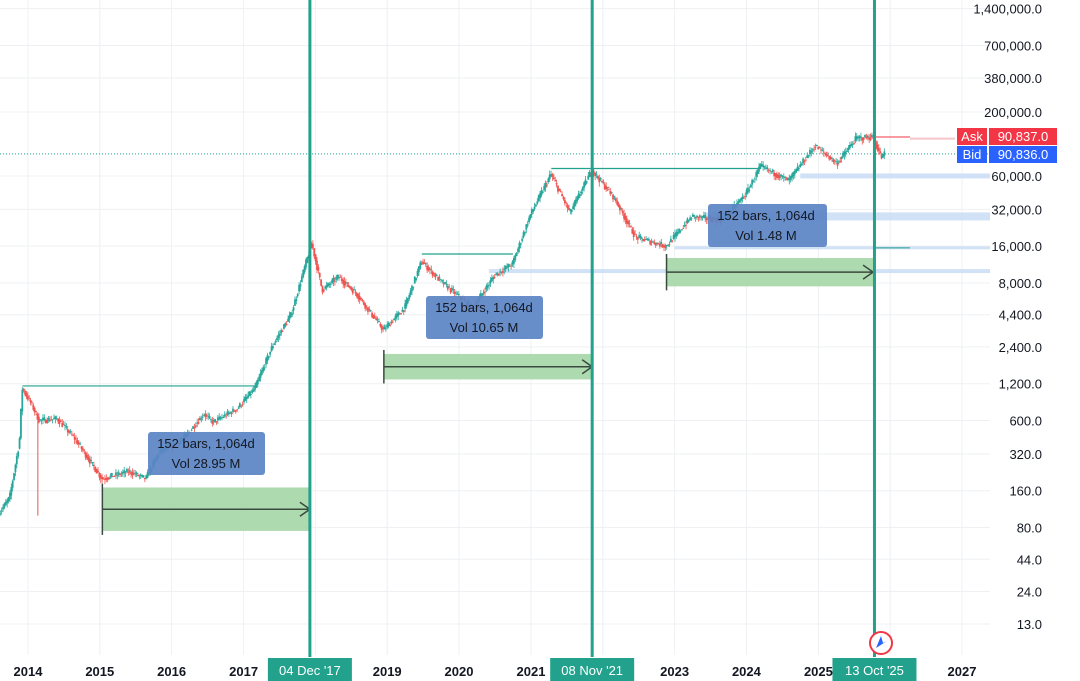 The image size is (1080, 681). Describe the element at coordinates (767, 225) in the screenshot. I see `measure-info-label: 152 bars, 1,064d Vol 1.48 M` at that location.